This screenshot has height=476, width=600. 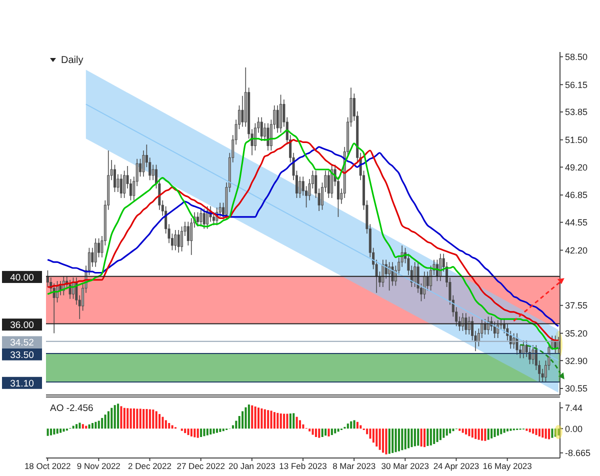 I want to click on y-tick-label: 53.85, so click(x=576, y=112).